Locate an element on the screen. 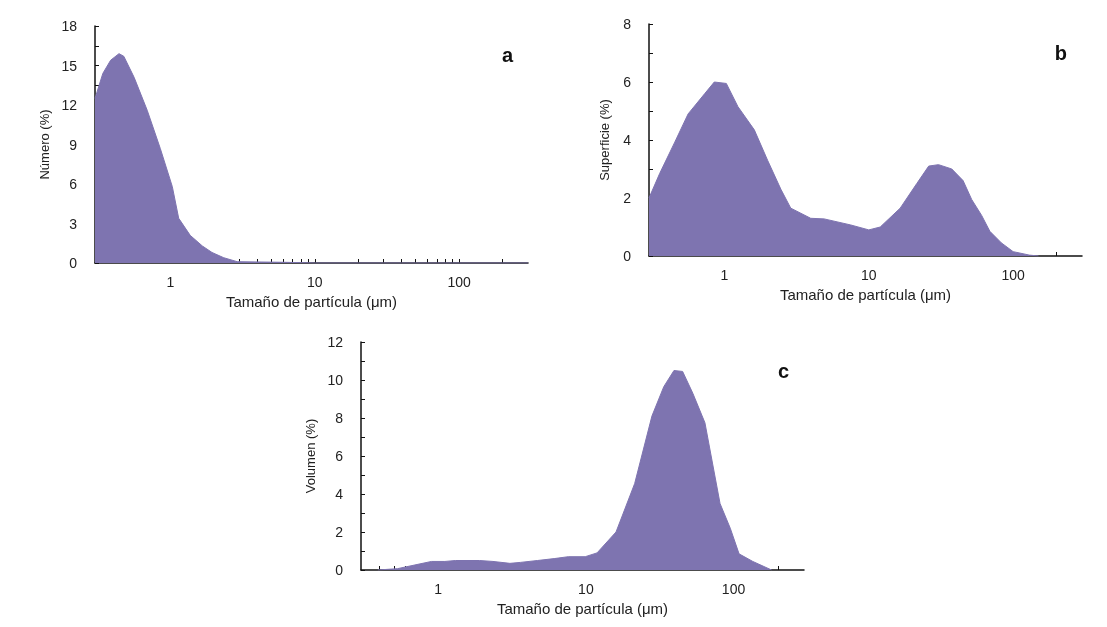 This screenshot has height=627, width=1107. y-axis-title: Número (%) is located at coordinates (44, 144).